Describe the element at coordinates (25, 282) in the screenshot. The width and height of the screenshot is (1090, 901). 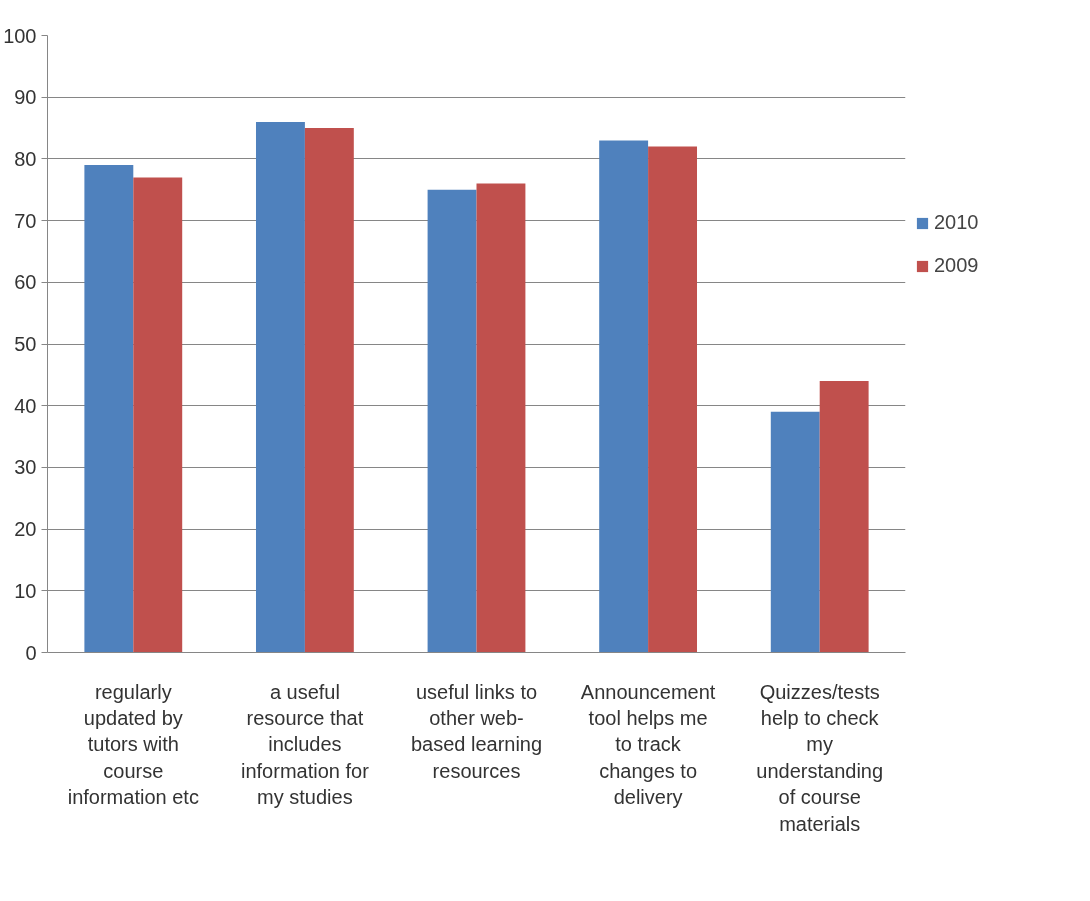
I see `y-tick-label: 60` at that location.